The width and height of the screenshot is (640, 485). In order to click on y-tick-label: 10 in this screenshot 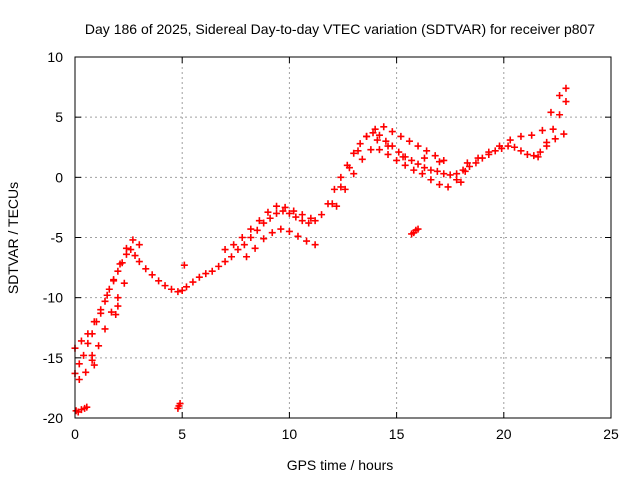, I will do `click(55, 57)`.